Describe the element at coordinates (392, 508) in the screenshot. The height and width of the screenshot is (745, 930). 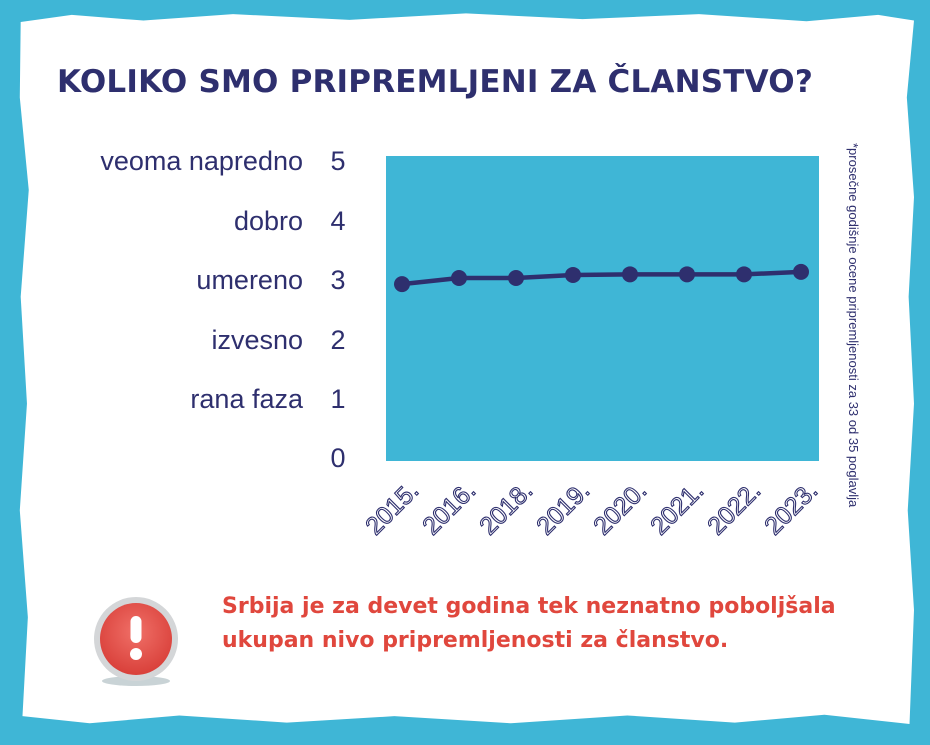
I see `x-tick-label-2015: 2015.` at that location.